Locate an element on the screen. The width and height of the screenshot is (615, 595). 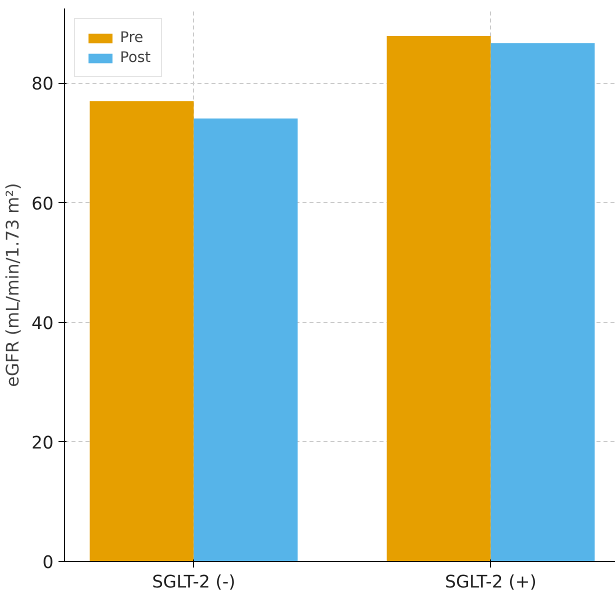
y-tick-label: 80 is located at coordinates (42, 84).